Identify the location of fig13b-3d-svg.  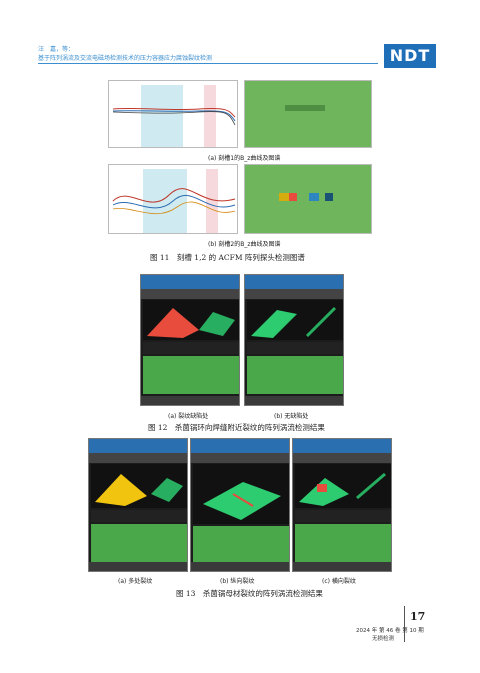
(242, 501).